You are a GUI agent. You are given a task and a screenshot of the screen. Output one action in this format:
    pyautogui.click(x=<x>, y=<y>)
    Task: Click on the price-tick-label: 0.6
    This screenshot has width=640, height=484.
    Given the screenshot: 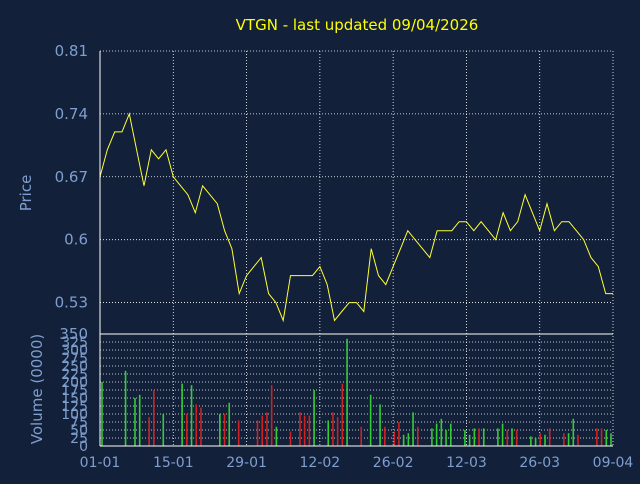 What is the action you would take?
    pyautogui.click(x=76, y=240)
    